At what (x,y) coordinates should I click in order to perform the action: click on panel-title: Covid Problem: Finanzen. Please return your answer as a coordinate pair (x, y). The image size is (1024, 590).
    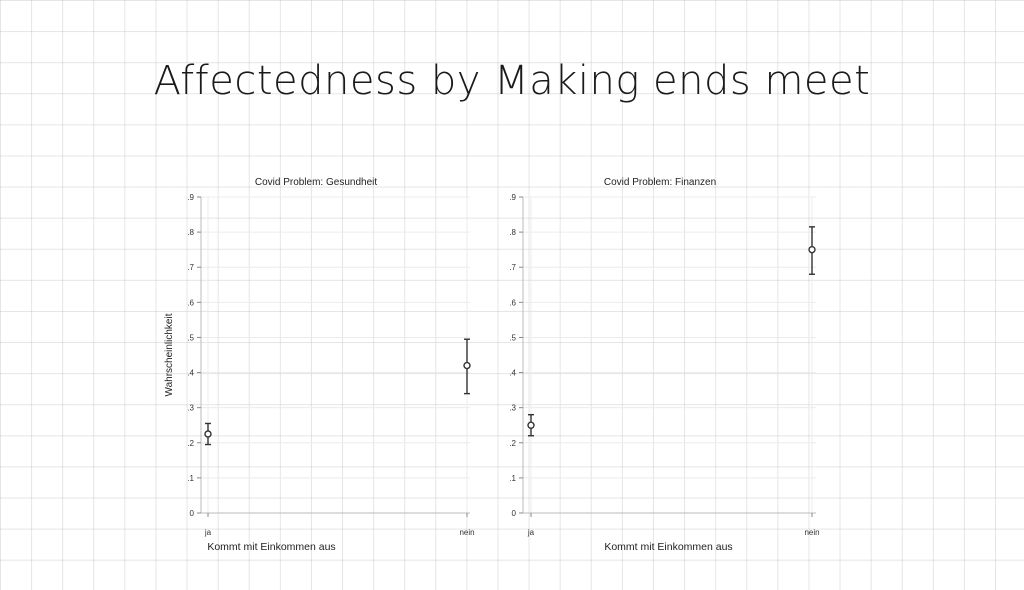
    Looking at the image, I should click on (660, 182).